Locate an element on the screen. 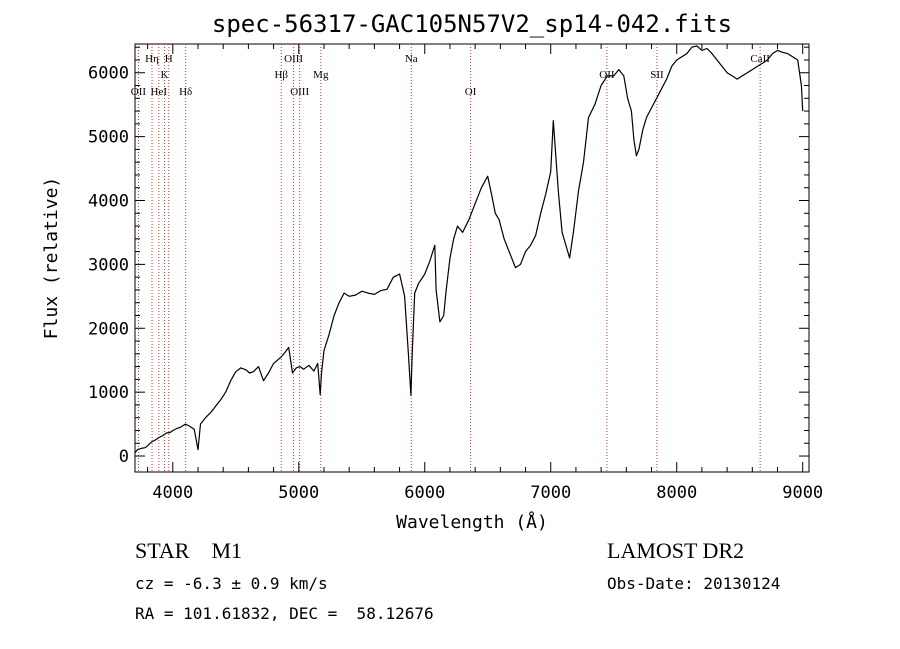  survey-name: LAMOST DR2 is located at coordinates (676, 550).